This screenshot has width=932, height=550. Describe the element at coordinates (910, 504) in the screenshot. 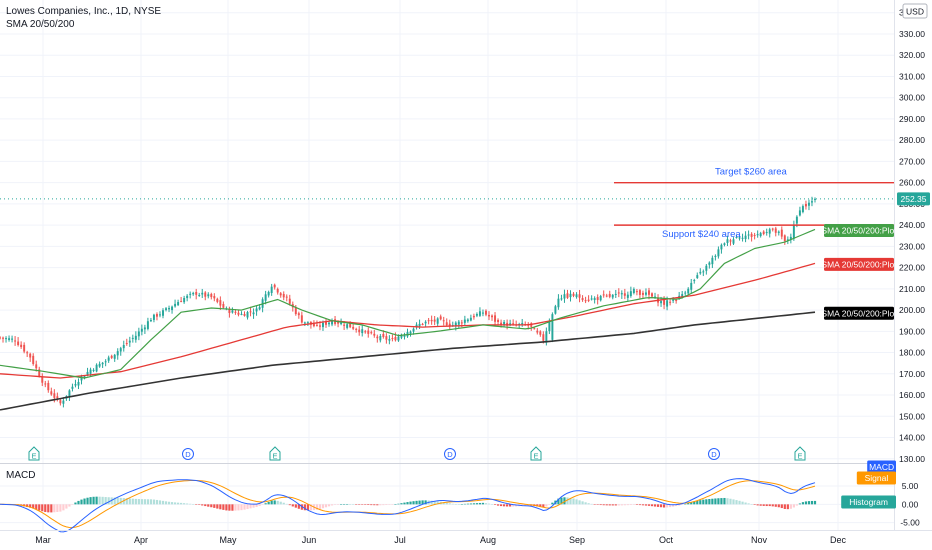

I see `macd-axis: 5.00 0.00 -5.00` at that location.